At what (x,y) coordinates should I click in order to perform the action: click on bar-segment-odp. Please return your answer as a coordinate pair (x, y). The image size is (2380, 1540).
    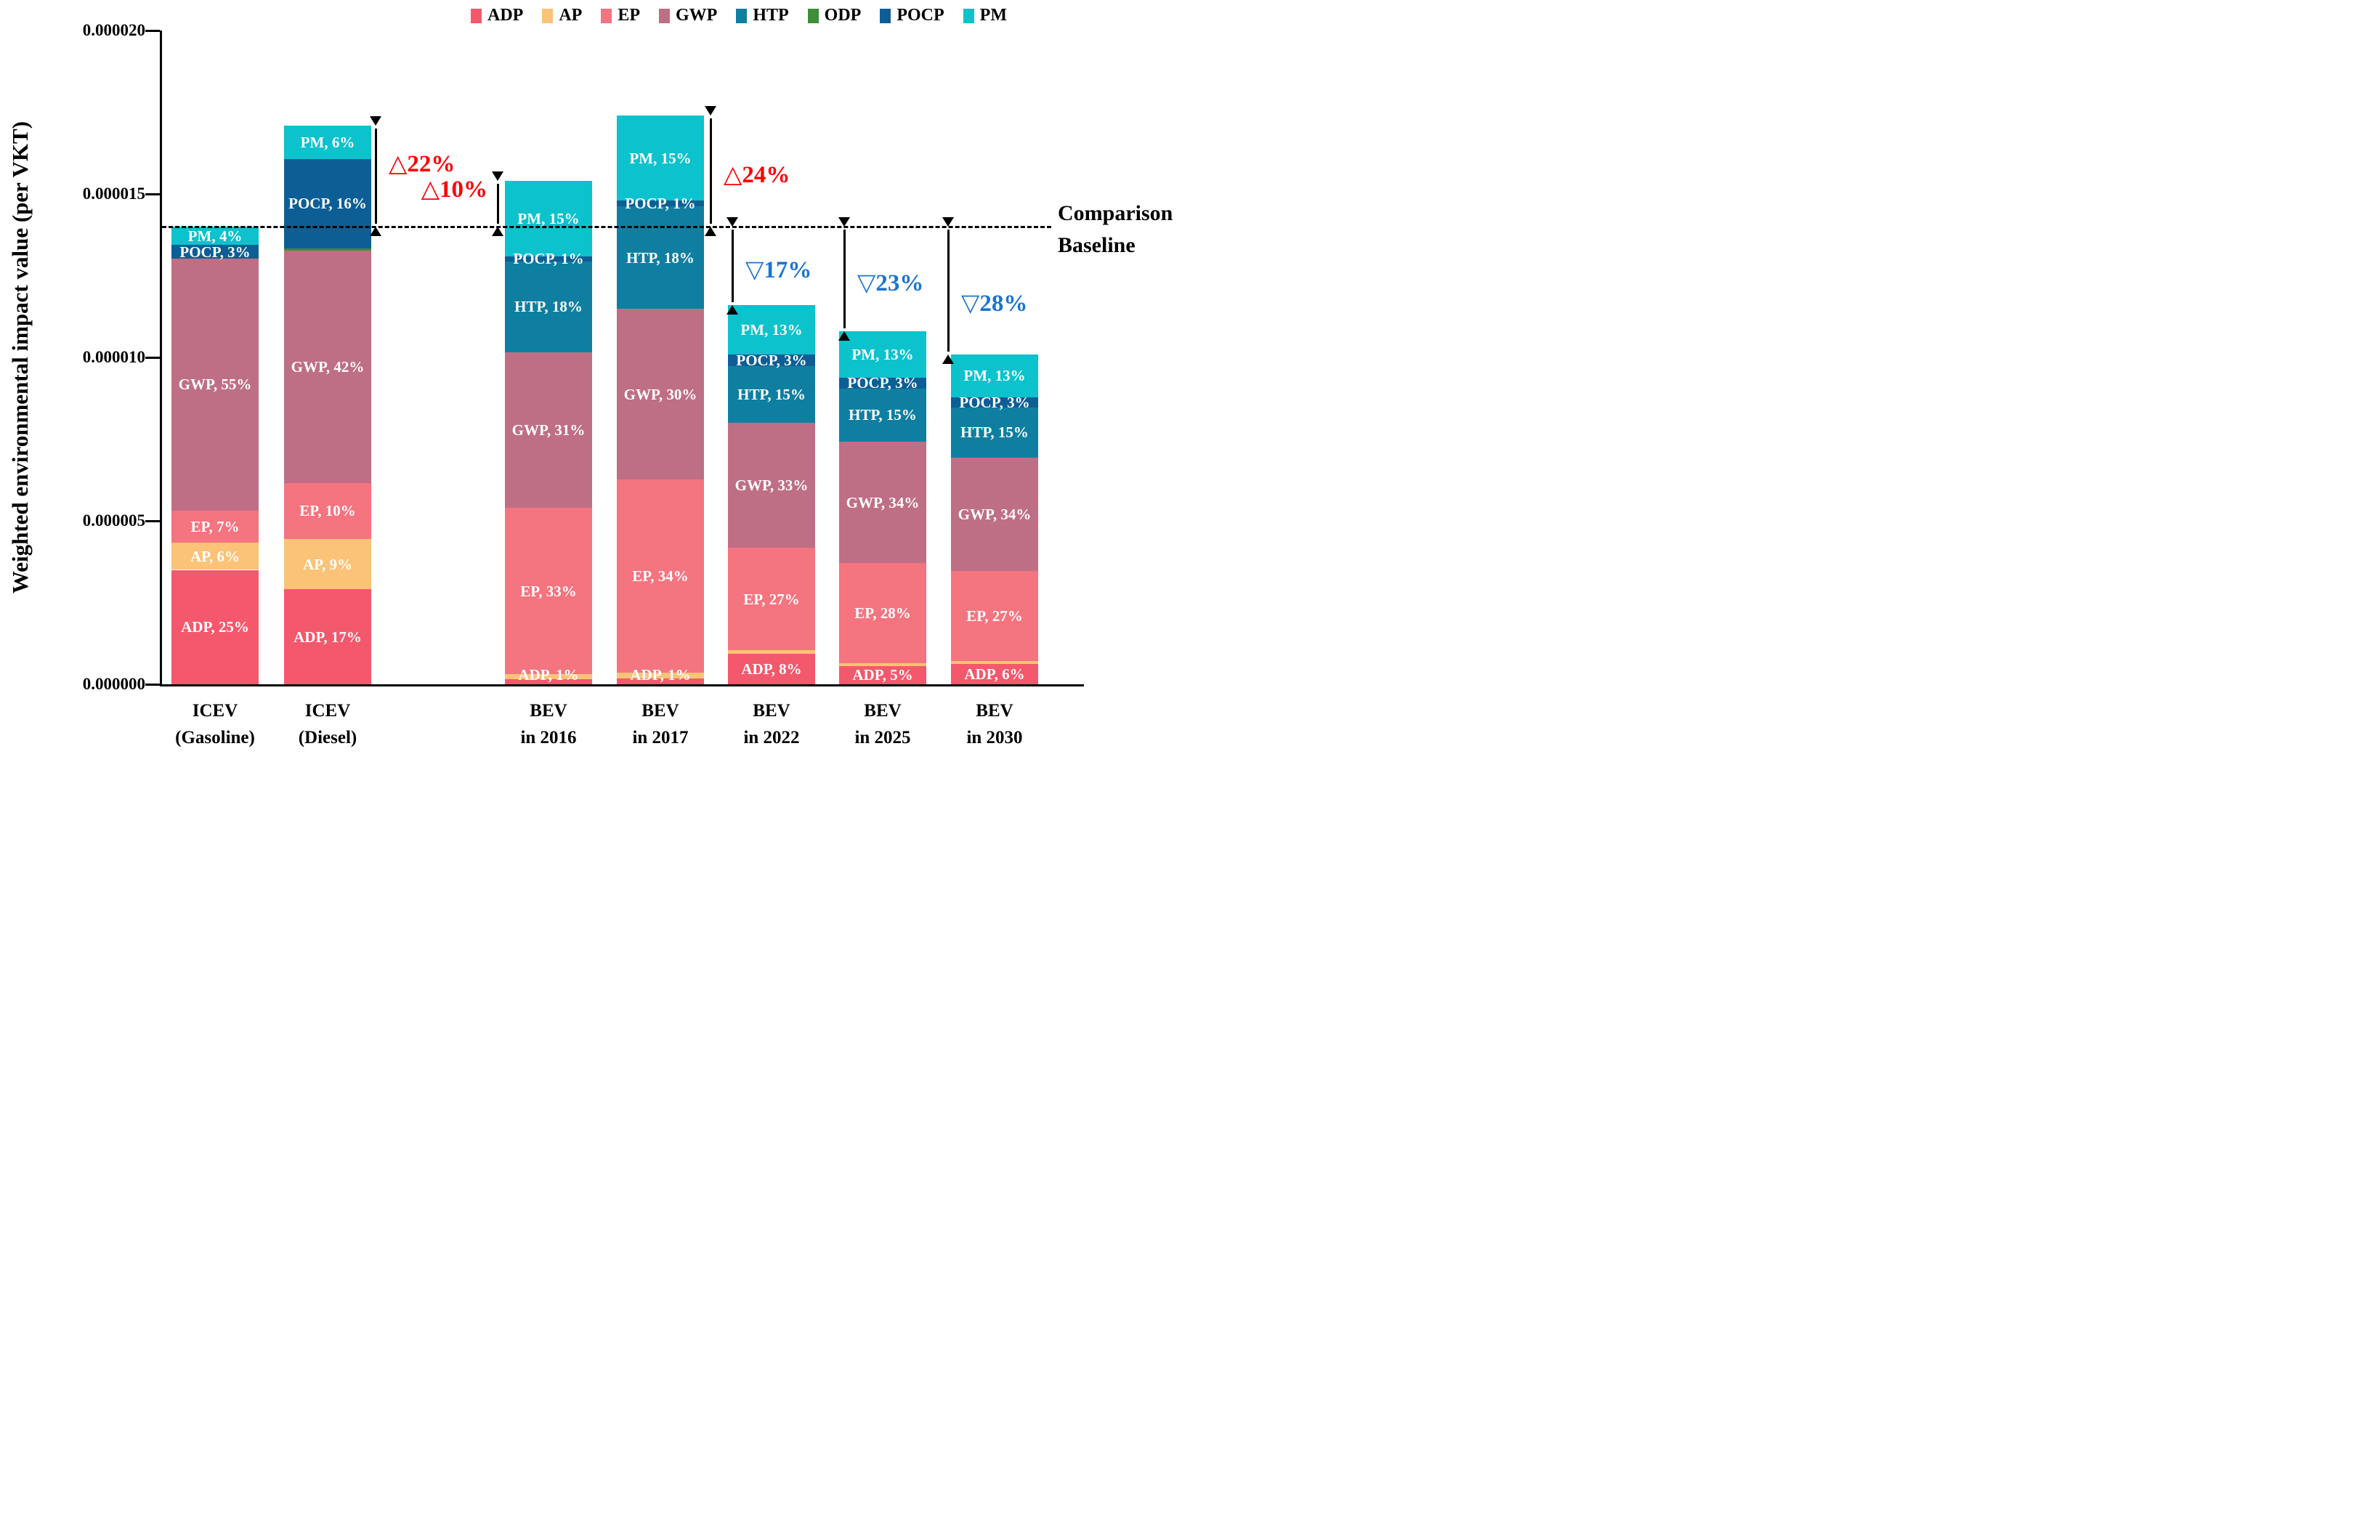
    Looking at the image, I should click on (327, 249).